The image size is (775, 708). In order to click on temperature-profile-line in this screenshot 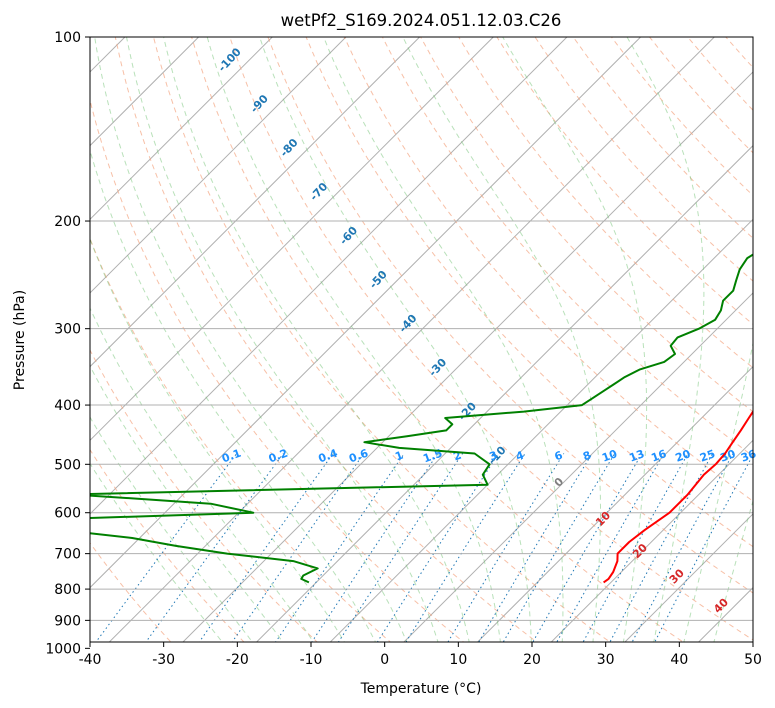, I will do `click(678, 496)`.